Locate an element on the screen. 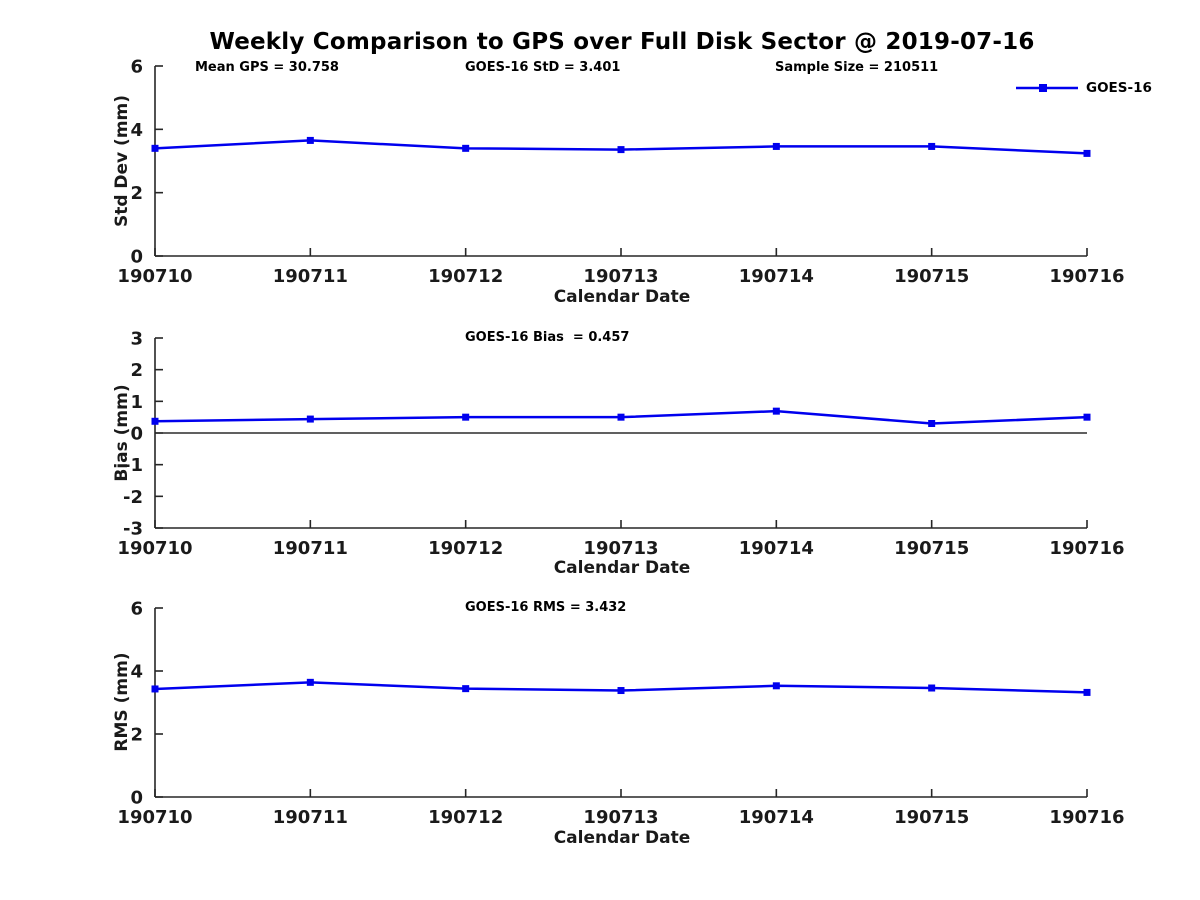  xlabel-subplot-2: Calendar Date is located at coordinates (622, 568).